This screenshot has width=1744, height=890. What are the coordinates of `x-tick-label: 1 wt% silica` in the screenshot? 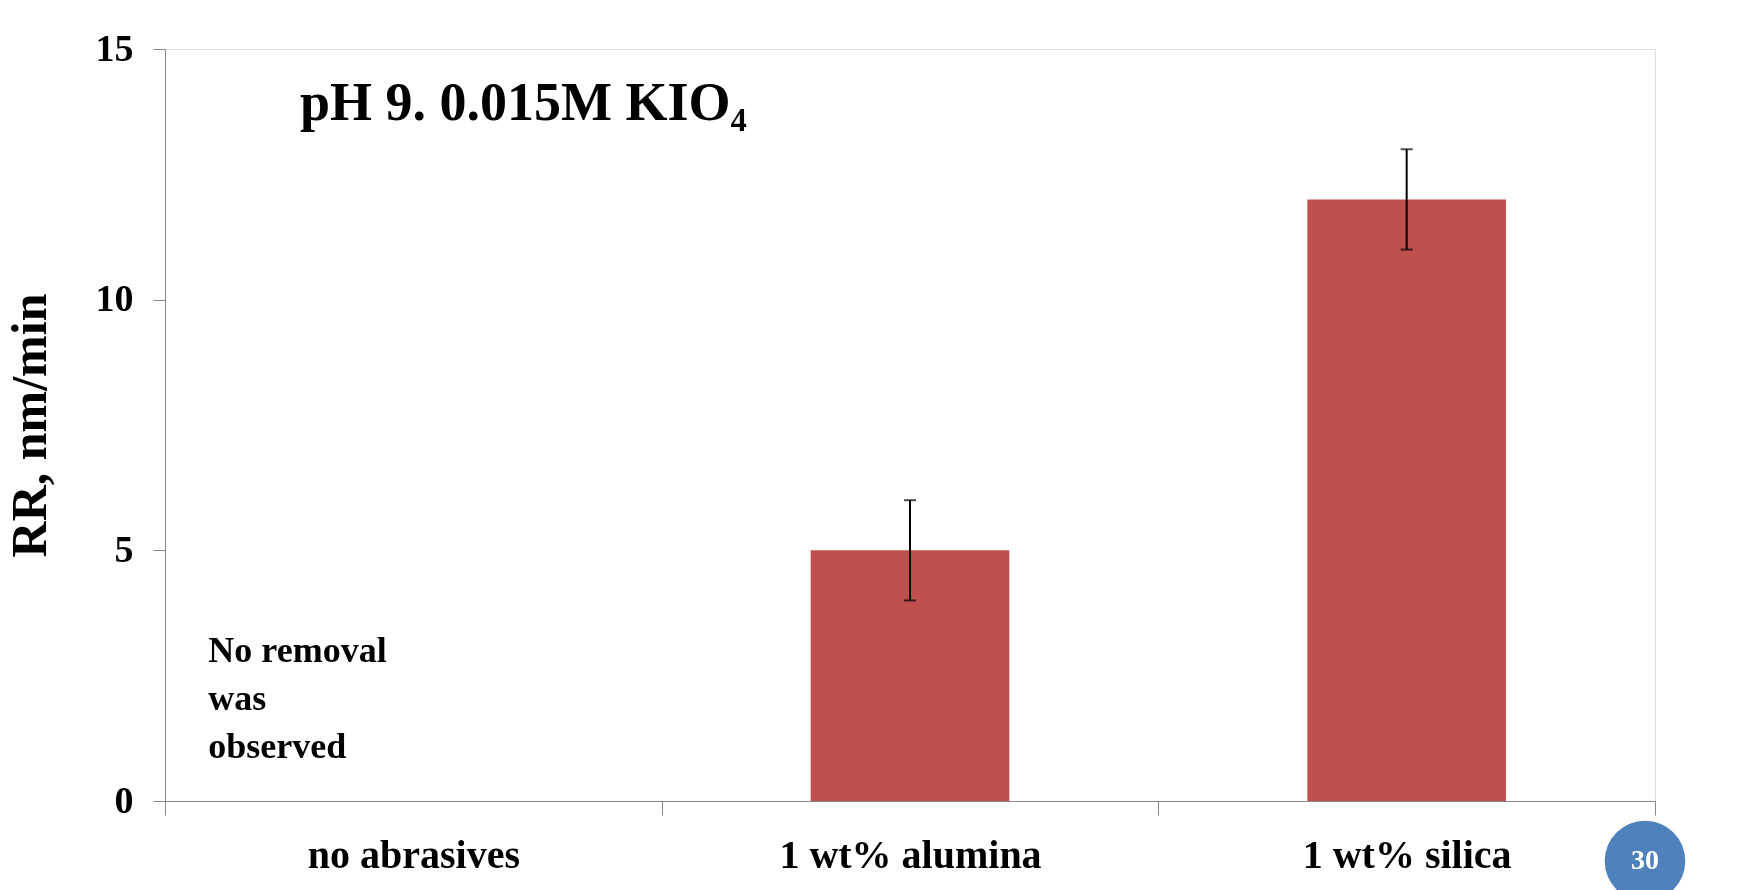 It's located at (1407, 854).